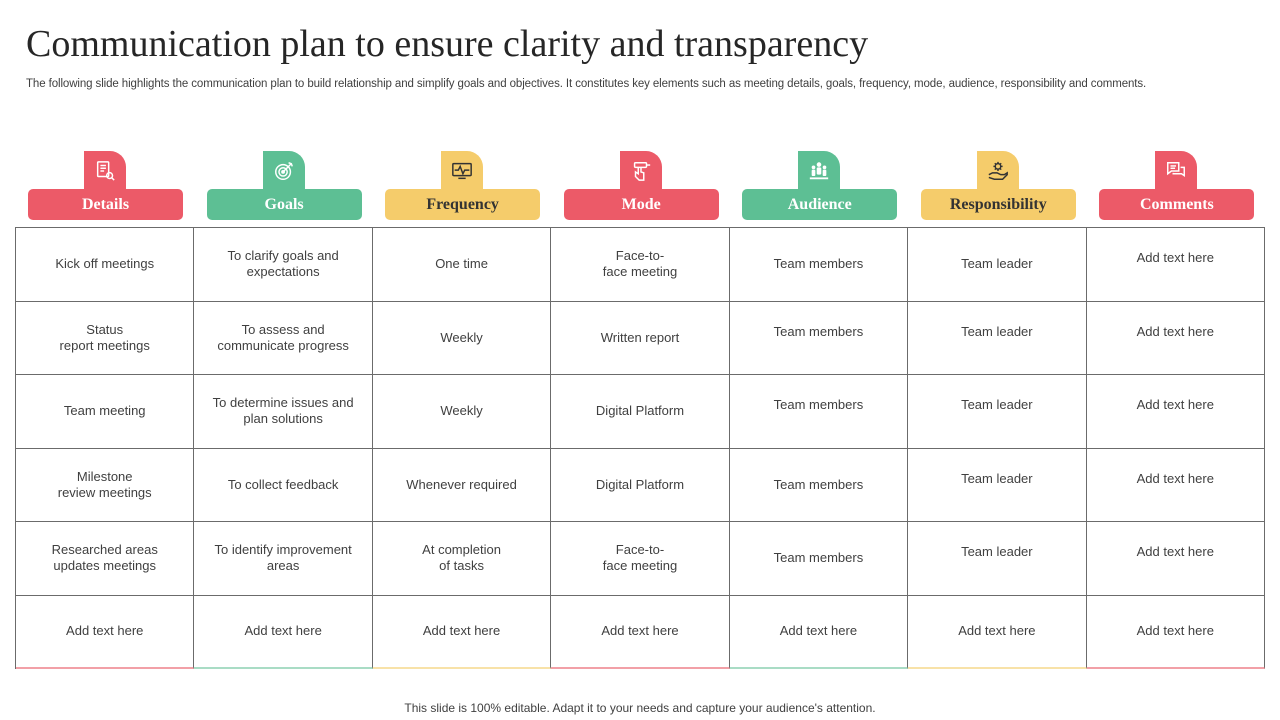 The width and height of the screenshot is (1280, 720). I want to click on column-label: Goals, so click(284, 204).